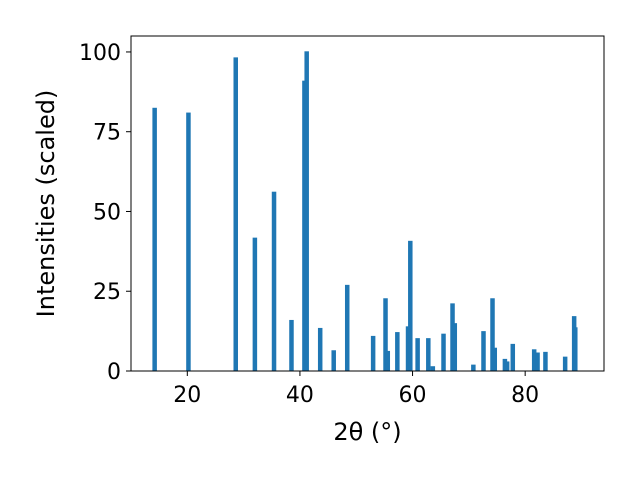 Image resolution: width=640 pixels, height=480 pixels. Describe the element at coordinates (46, 204) in the screenshot. I see `y-axis-label: Intensities (scaled)` at that location.